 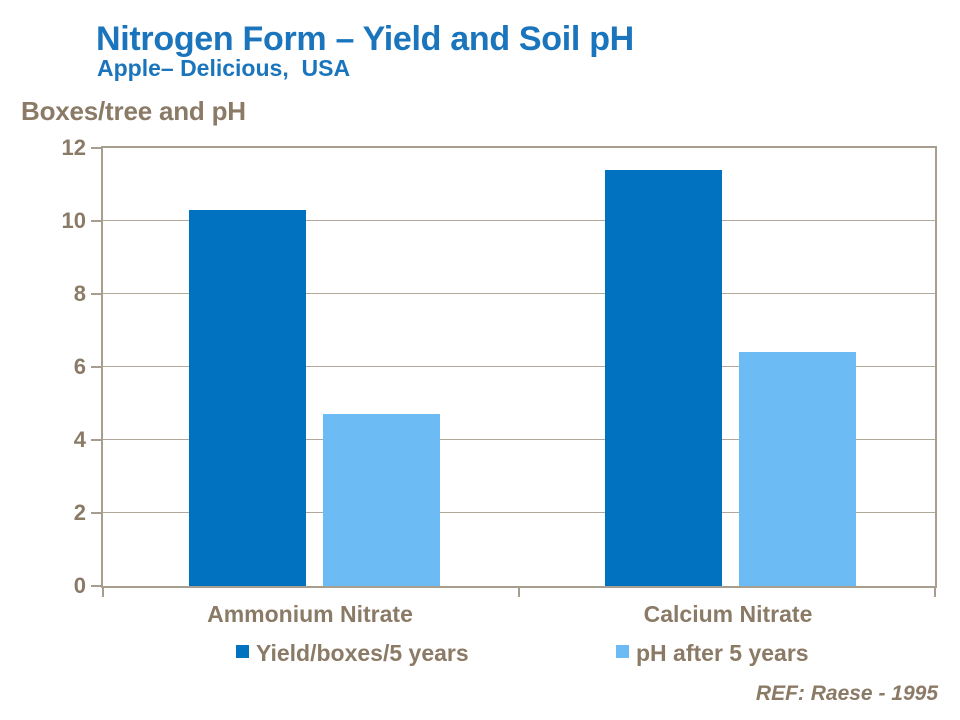 What do you see at coordinates (73, 147) in the screenshot?
I see `y-tick-label: 12` at bounding box center [73, 147].